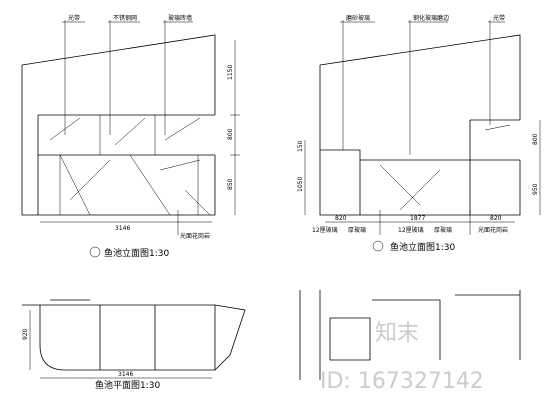 The width and height of the screenshot is (560, 420). What do you see at coordinates (417, 218) in the screenshot?
I see `dim: 1877` at bounding box center [417, 218].